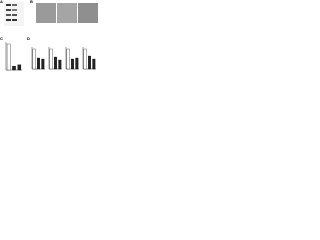  What do you see at coordinates (1, 2) in the screenshot?
I see `panel-label: A` at bounding box center [1, 2].